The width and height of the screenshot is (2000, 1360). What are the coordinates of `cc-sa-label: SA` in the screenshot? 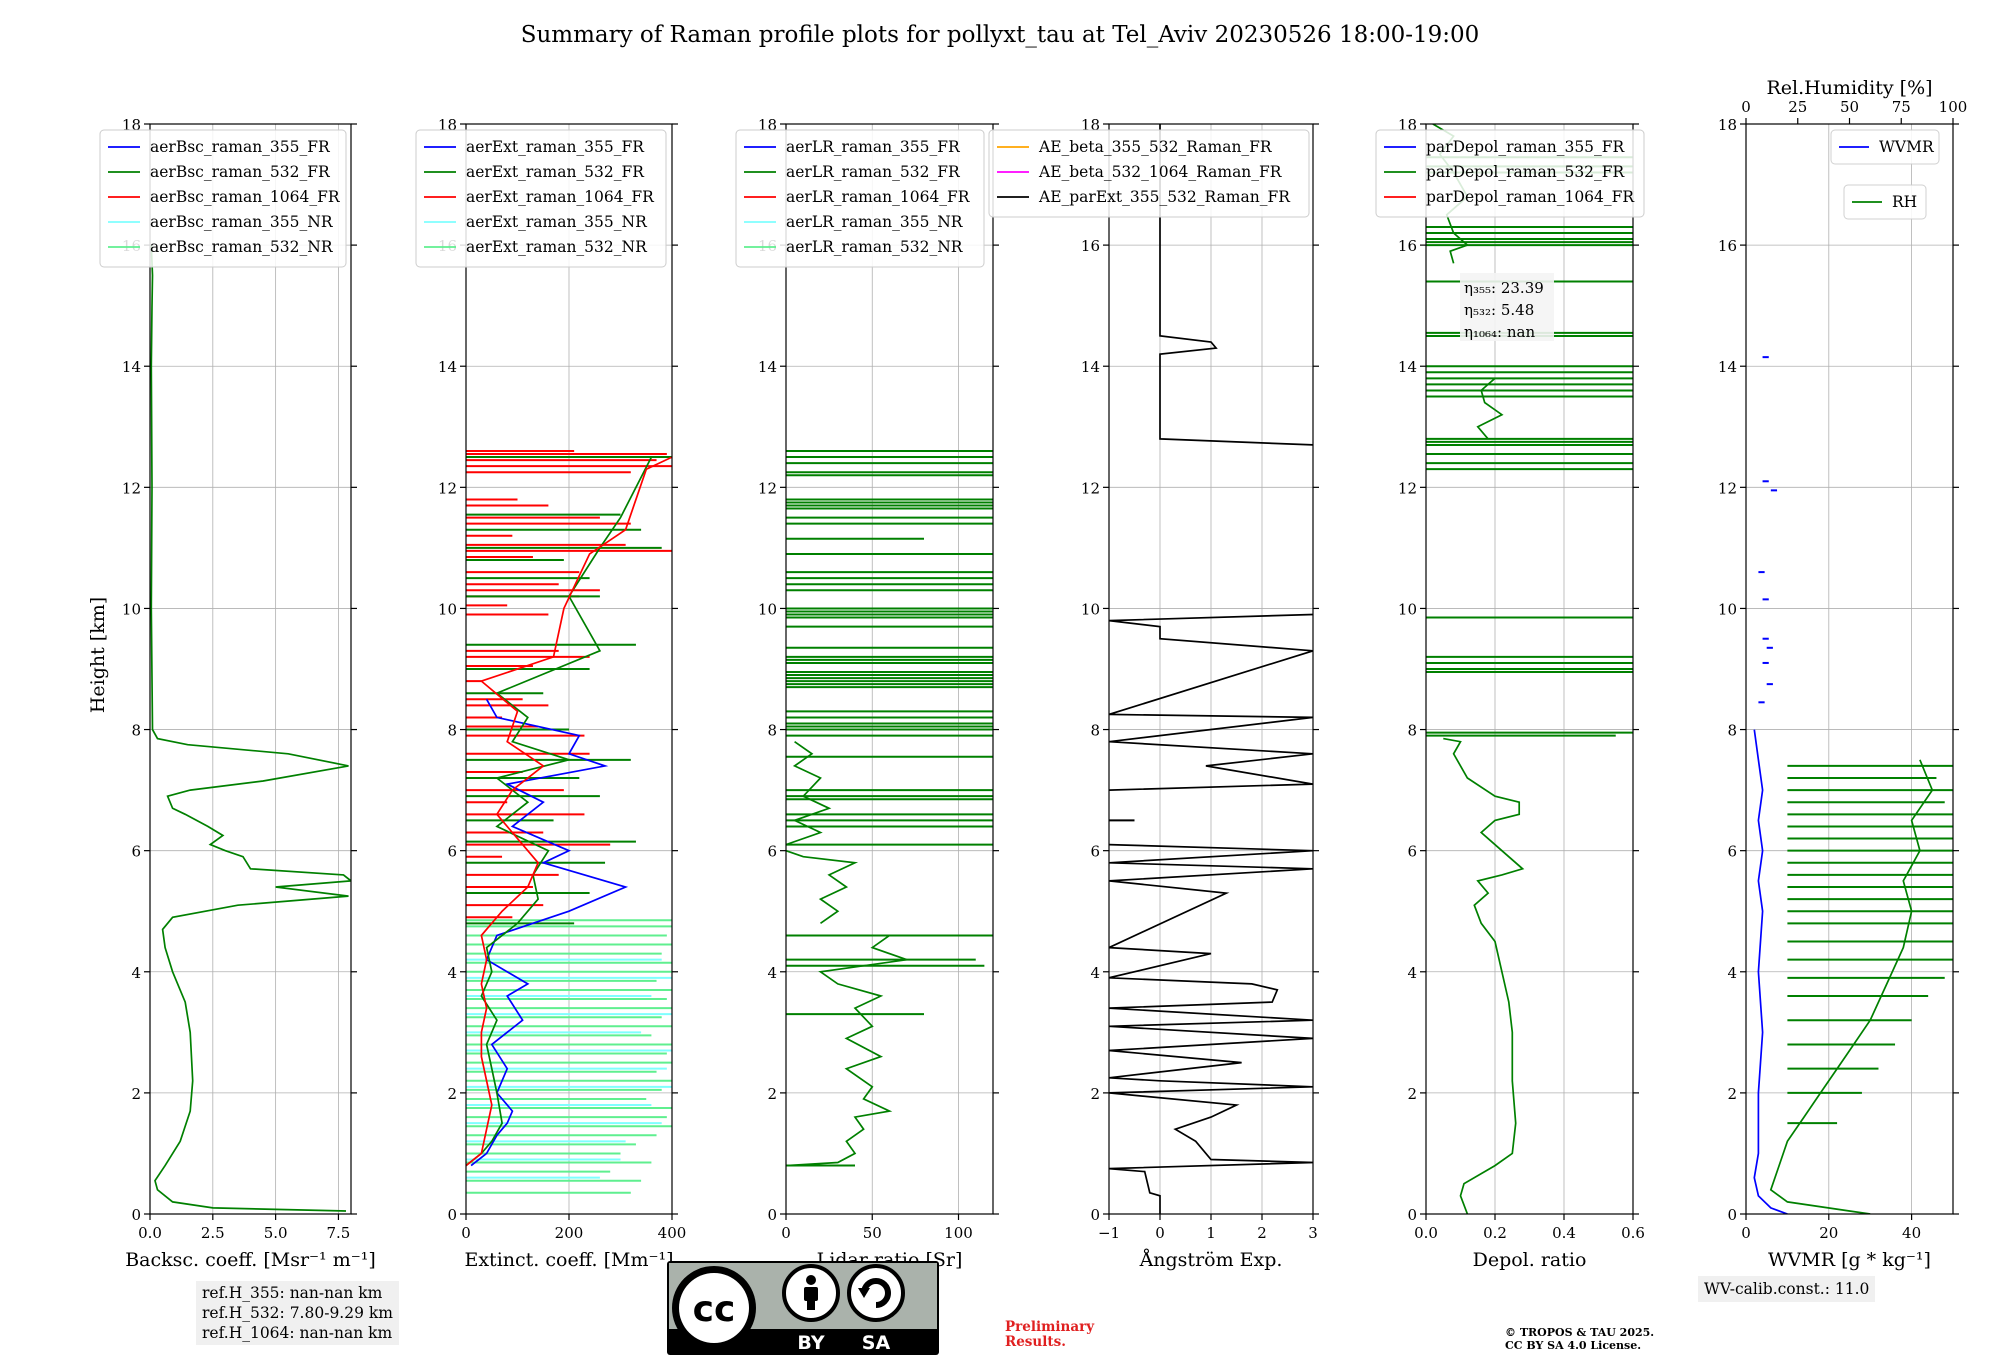 It's located at (876, 1343).